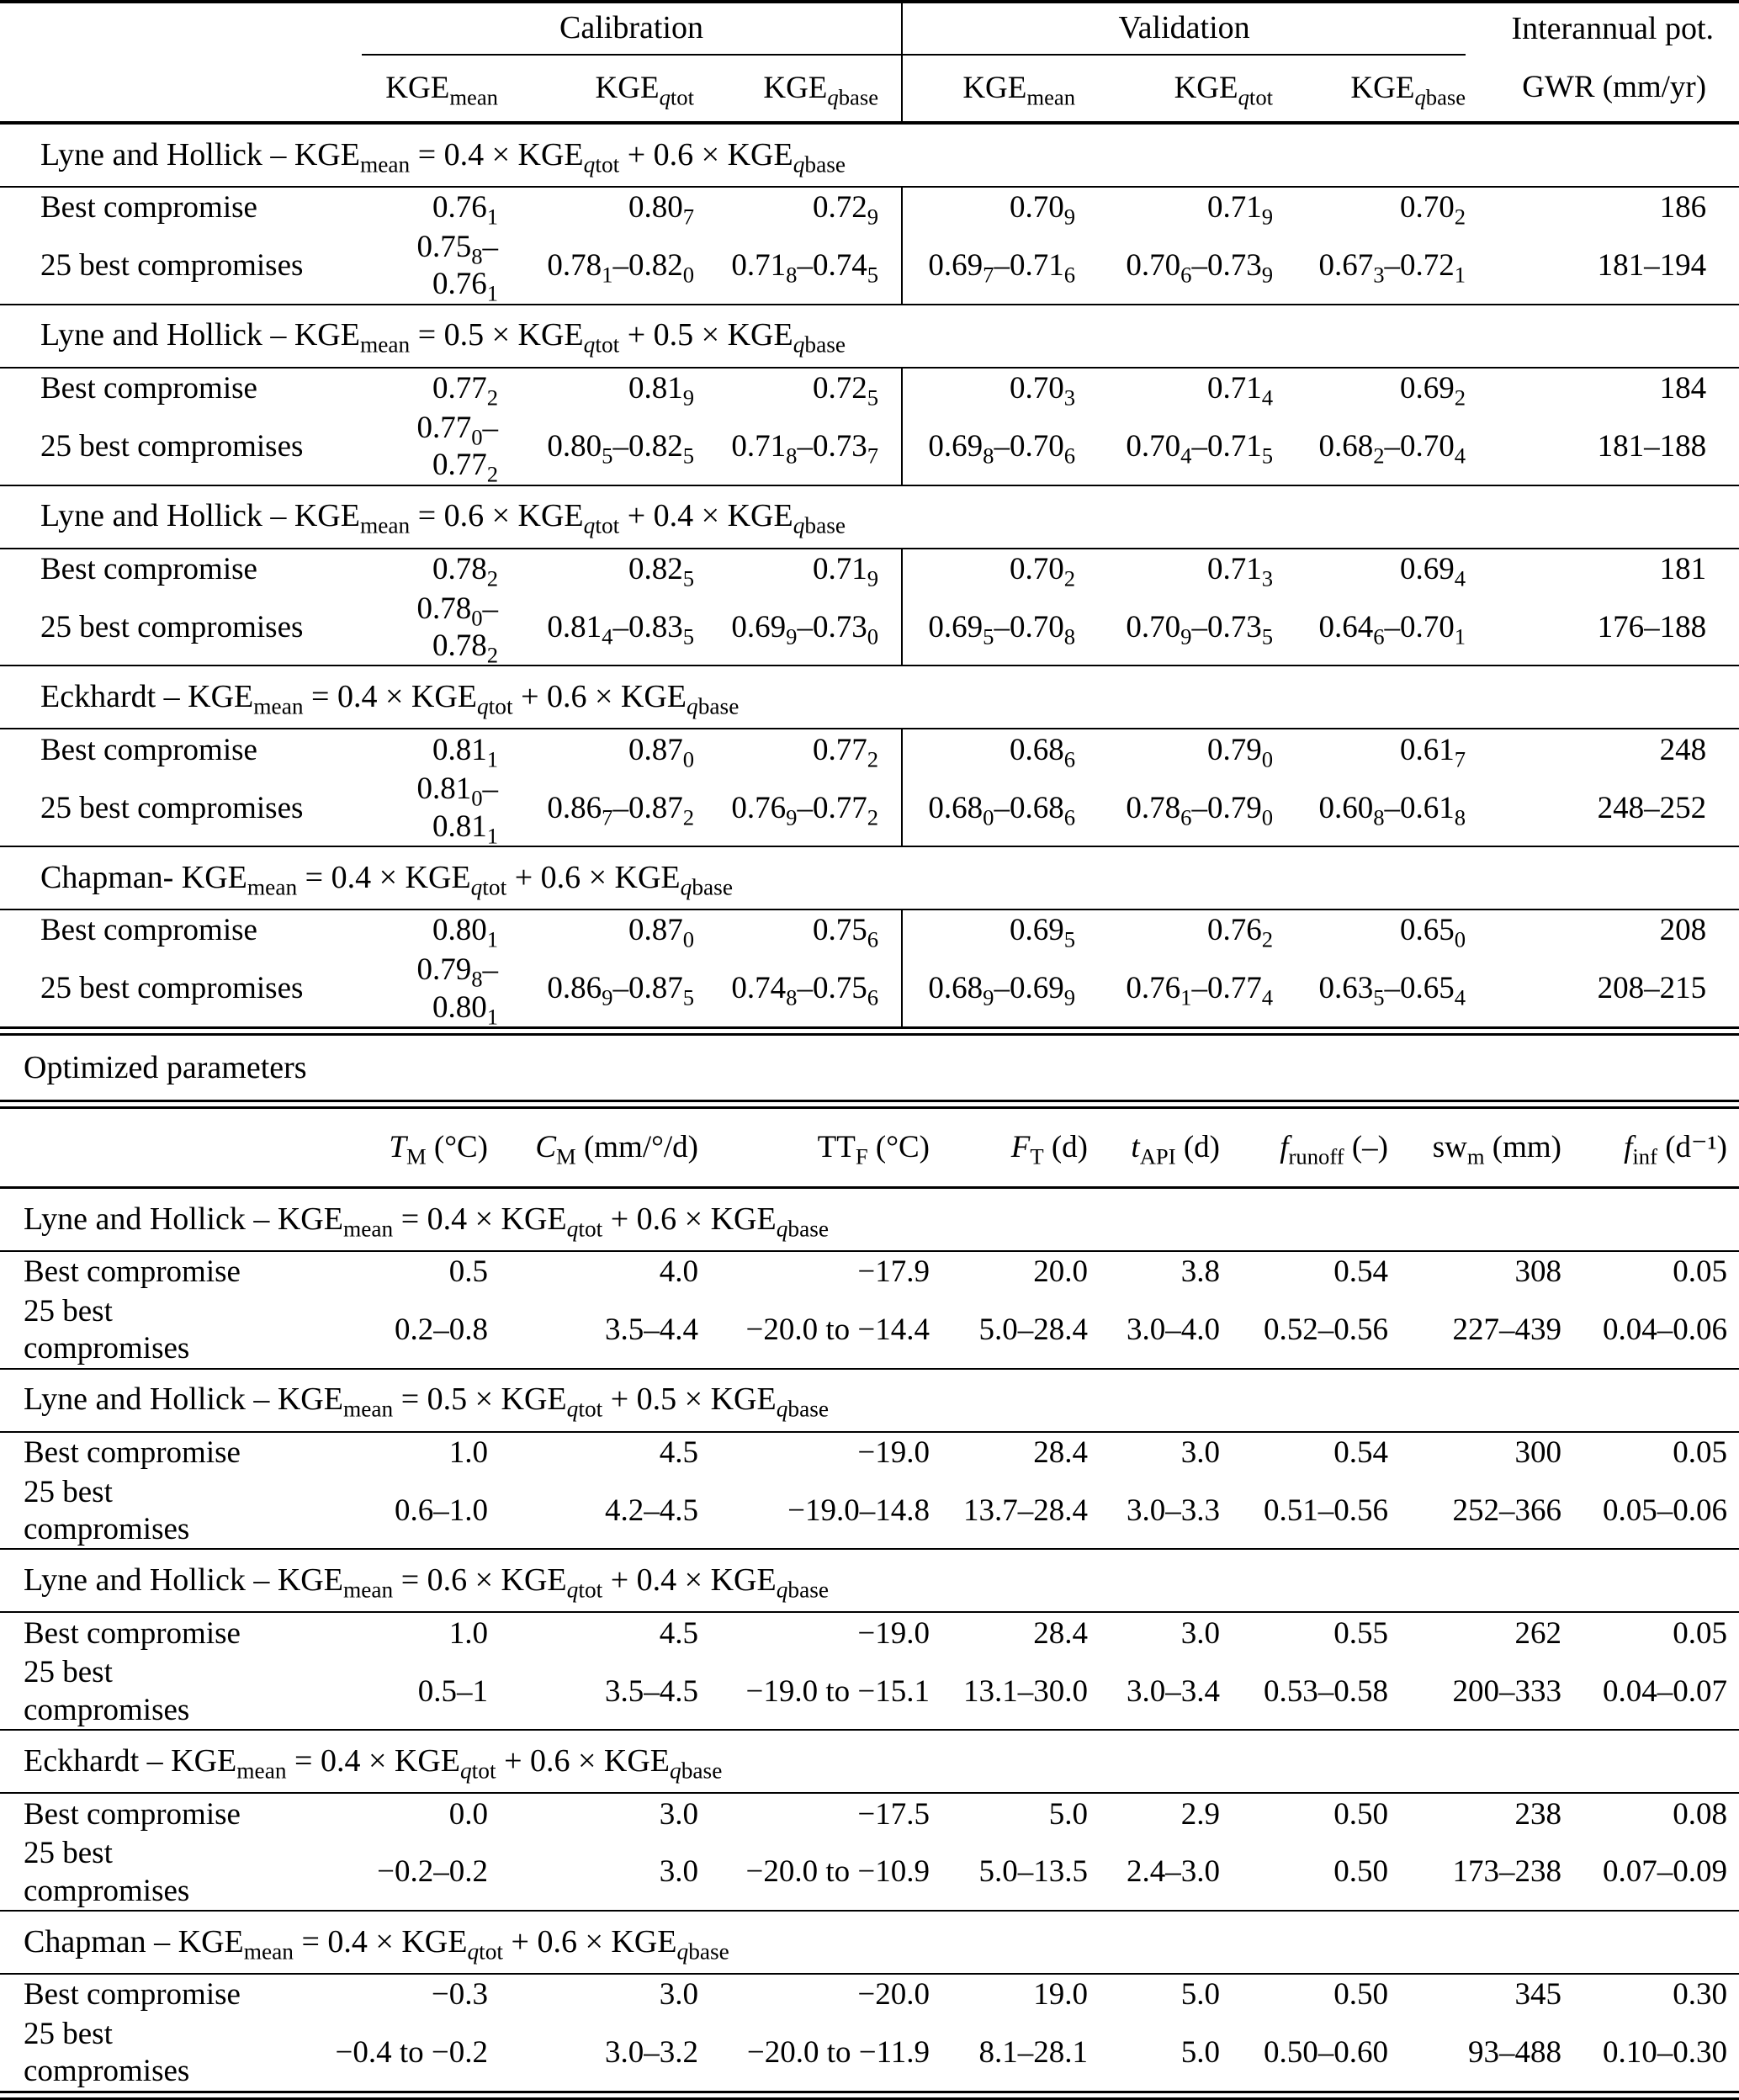  Describe the element at coordinates (1033, 2053) in the screenshot. I see `value-cell: 8.1–28.1` at that location.